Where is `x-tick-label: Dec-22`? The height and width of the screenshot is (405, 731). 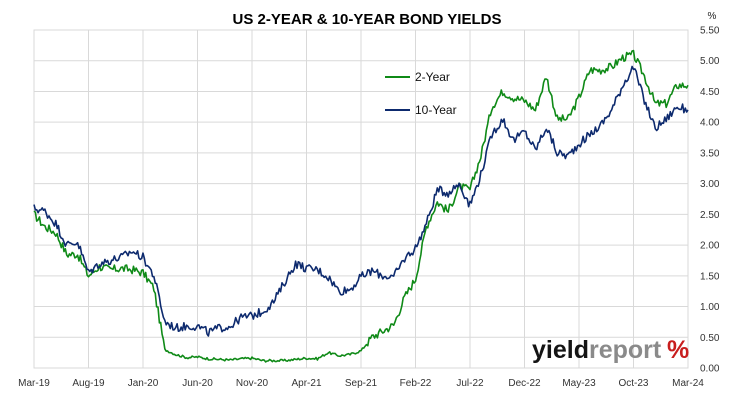 x-tick-label: Dec-22 is located at coordinates (524, 383).